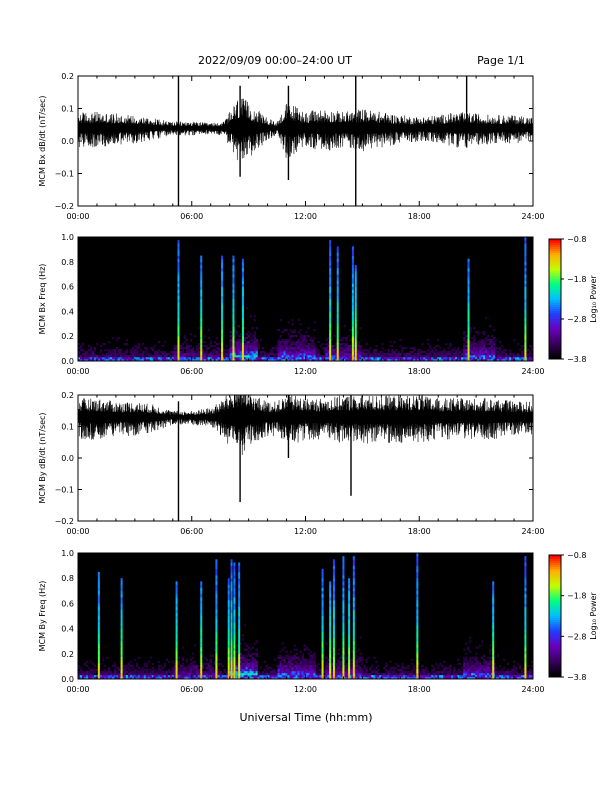 The width and height of the screenshot is (612, 792). Describe the element at coordinates (306, 717) in the screenshot. I see `x-axis-title: Universal Time (hh:mm)` at that location.